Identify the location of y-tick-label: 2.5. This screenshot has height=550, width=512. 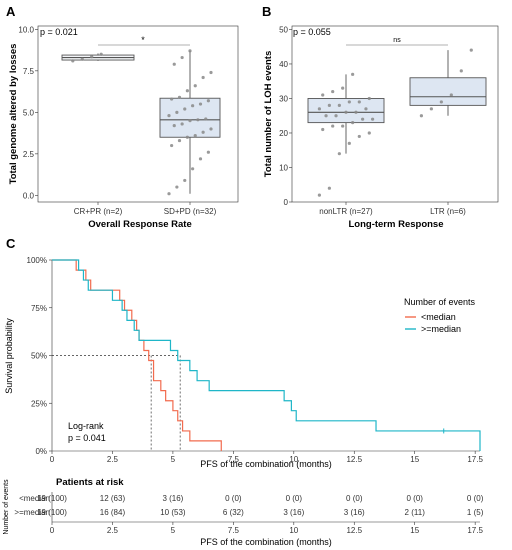
(29, 154).